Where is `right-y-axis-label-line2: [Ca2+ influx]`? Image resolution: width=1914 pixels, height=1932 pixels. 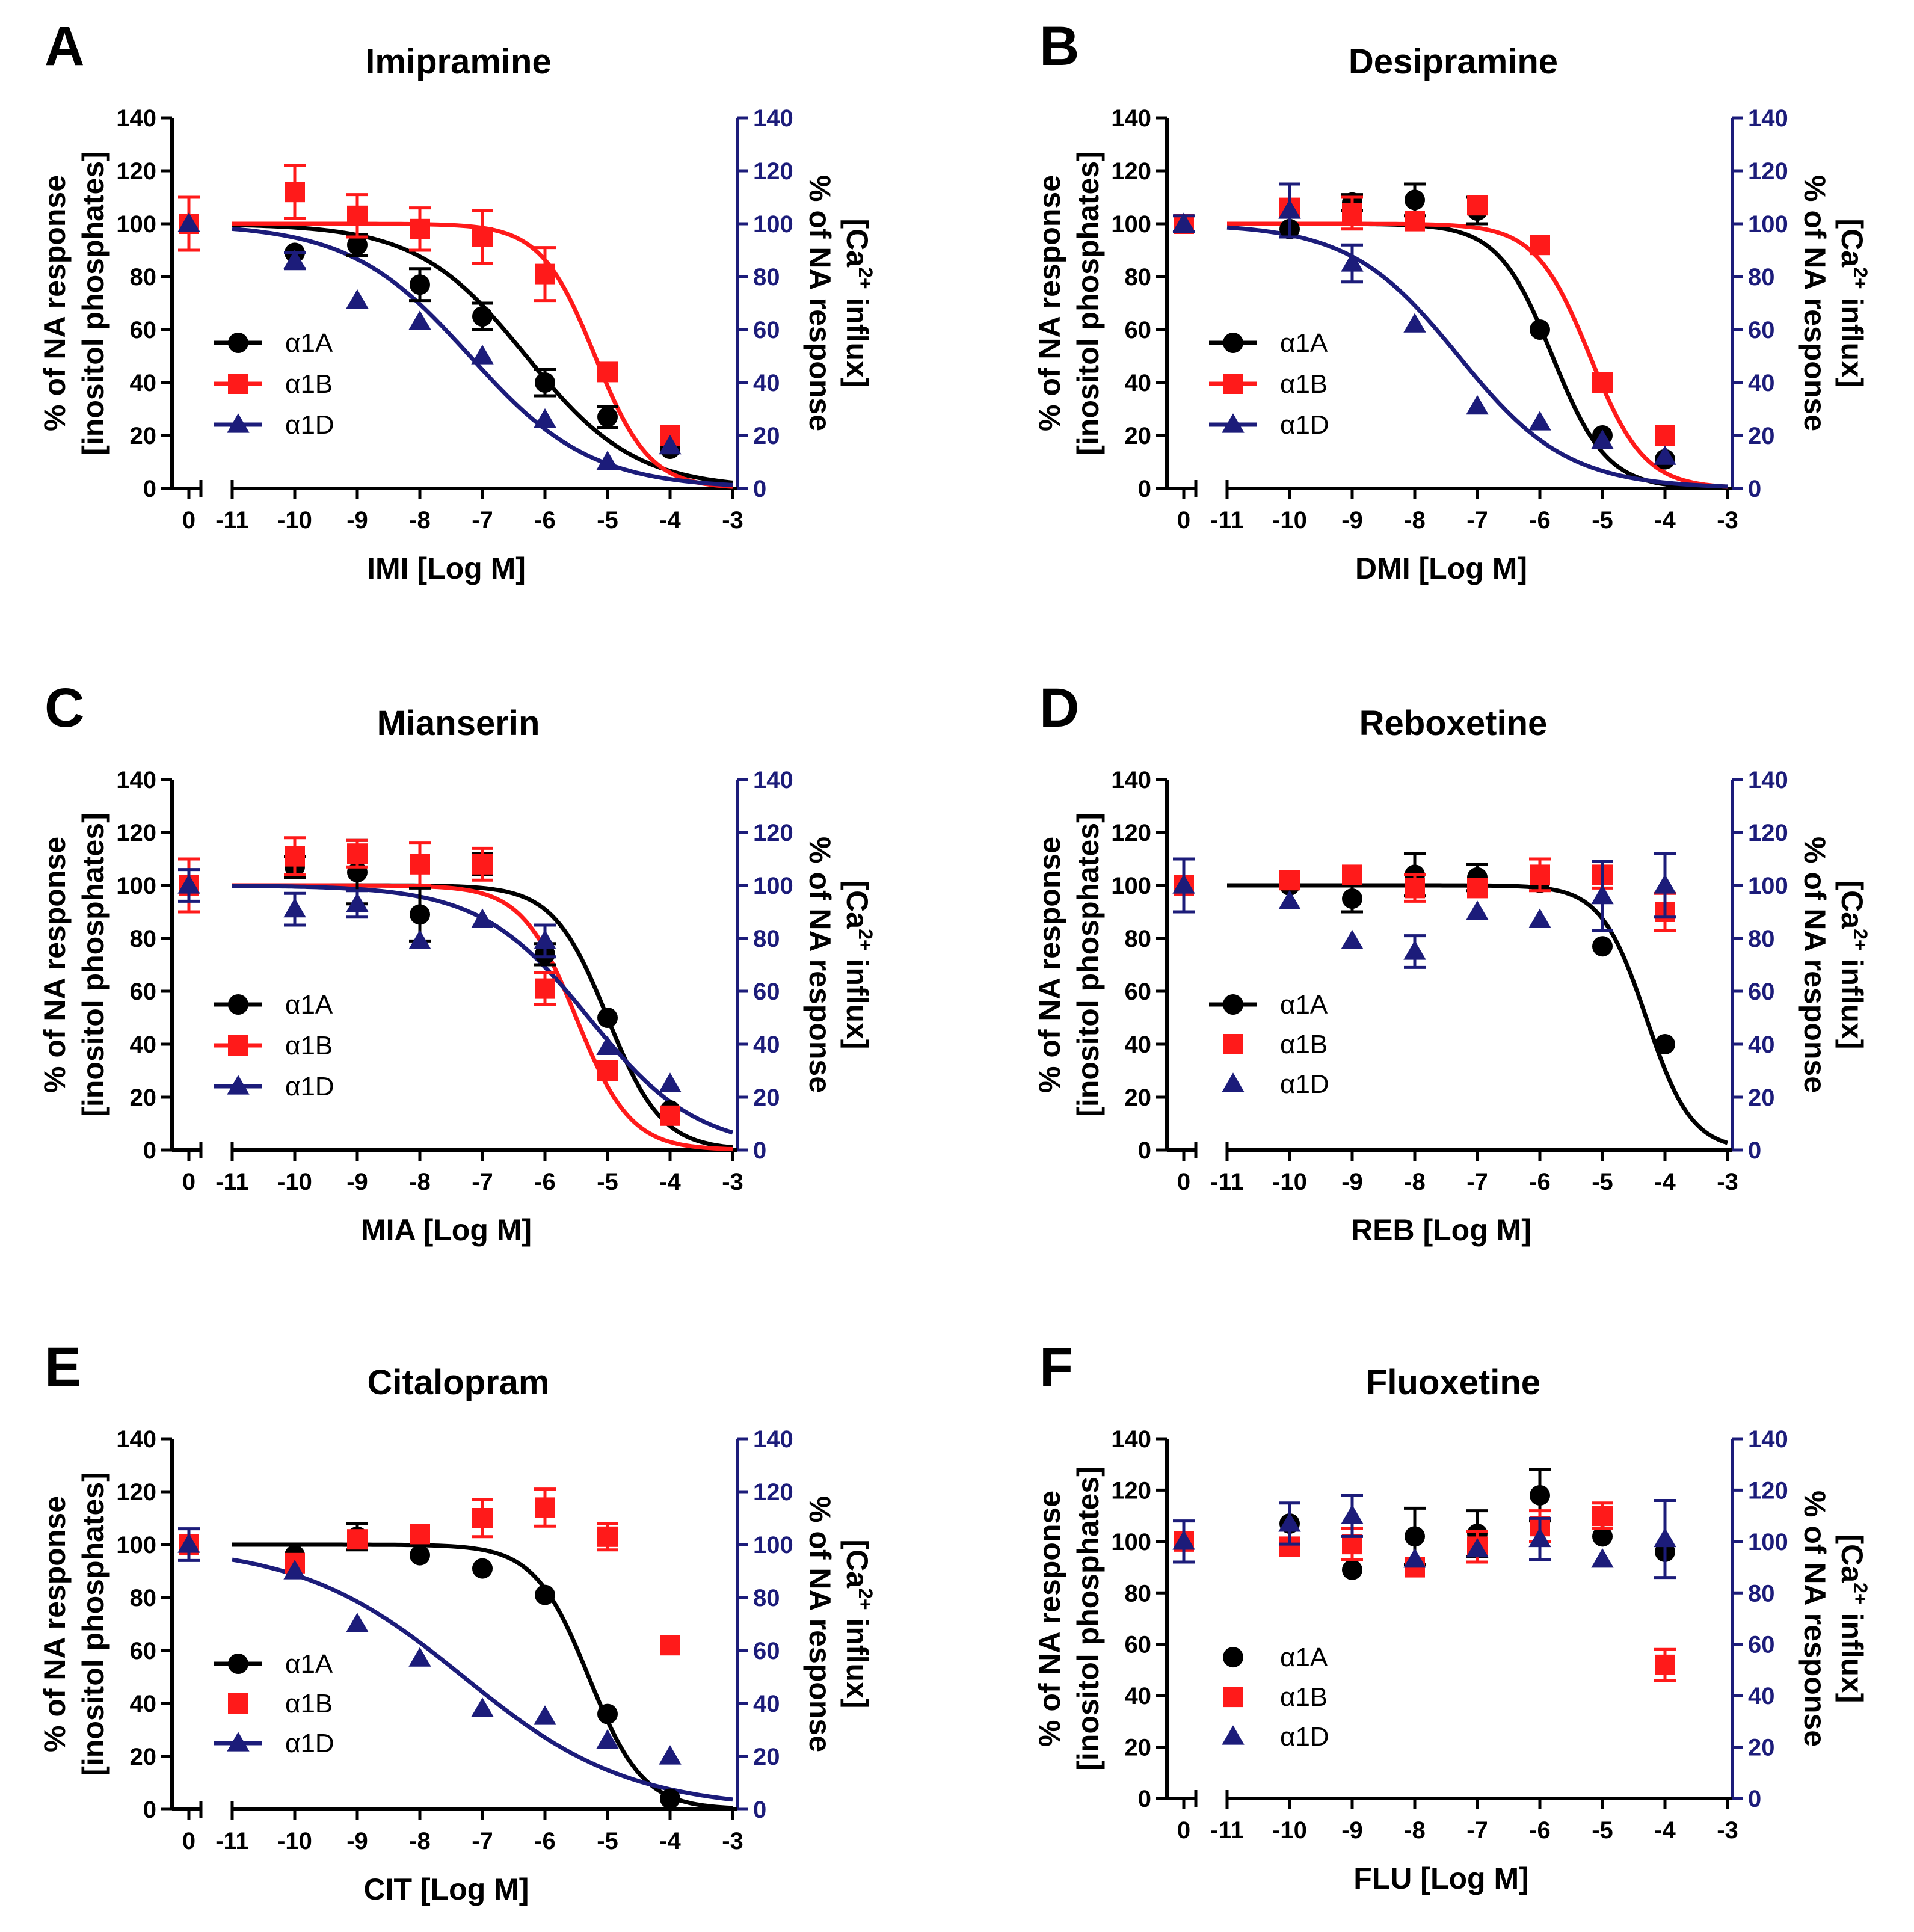 right-y-axis-label-line2: [Ca2+ influx] is located at coordinates (858, 303).